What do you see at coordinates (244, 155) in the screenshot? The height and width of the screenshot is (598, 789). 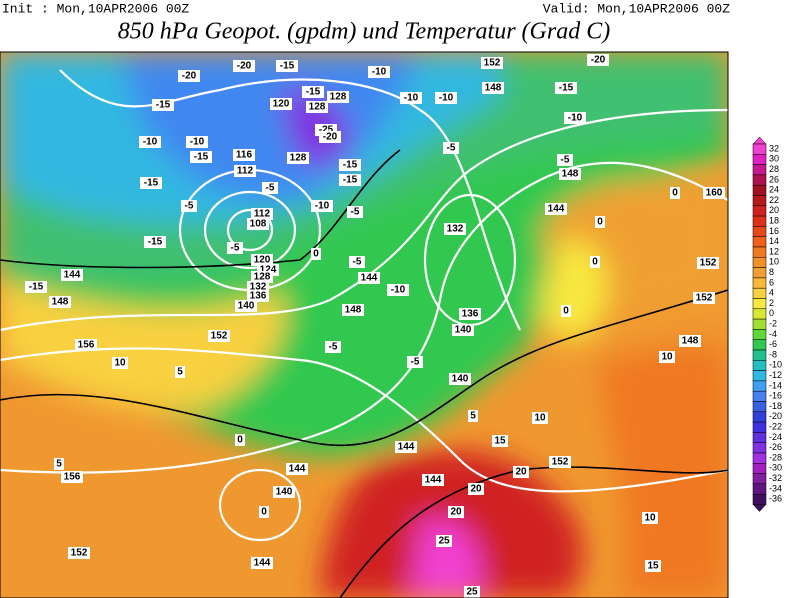 I see `contour-label: 116` at bounding box center [244, 155].